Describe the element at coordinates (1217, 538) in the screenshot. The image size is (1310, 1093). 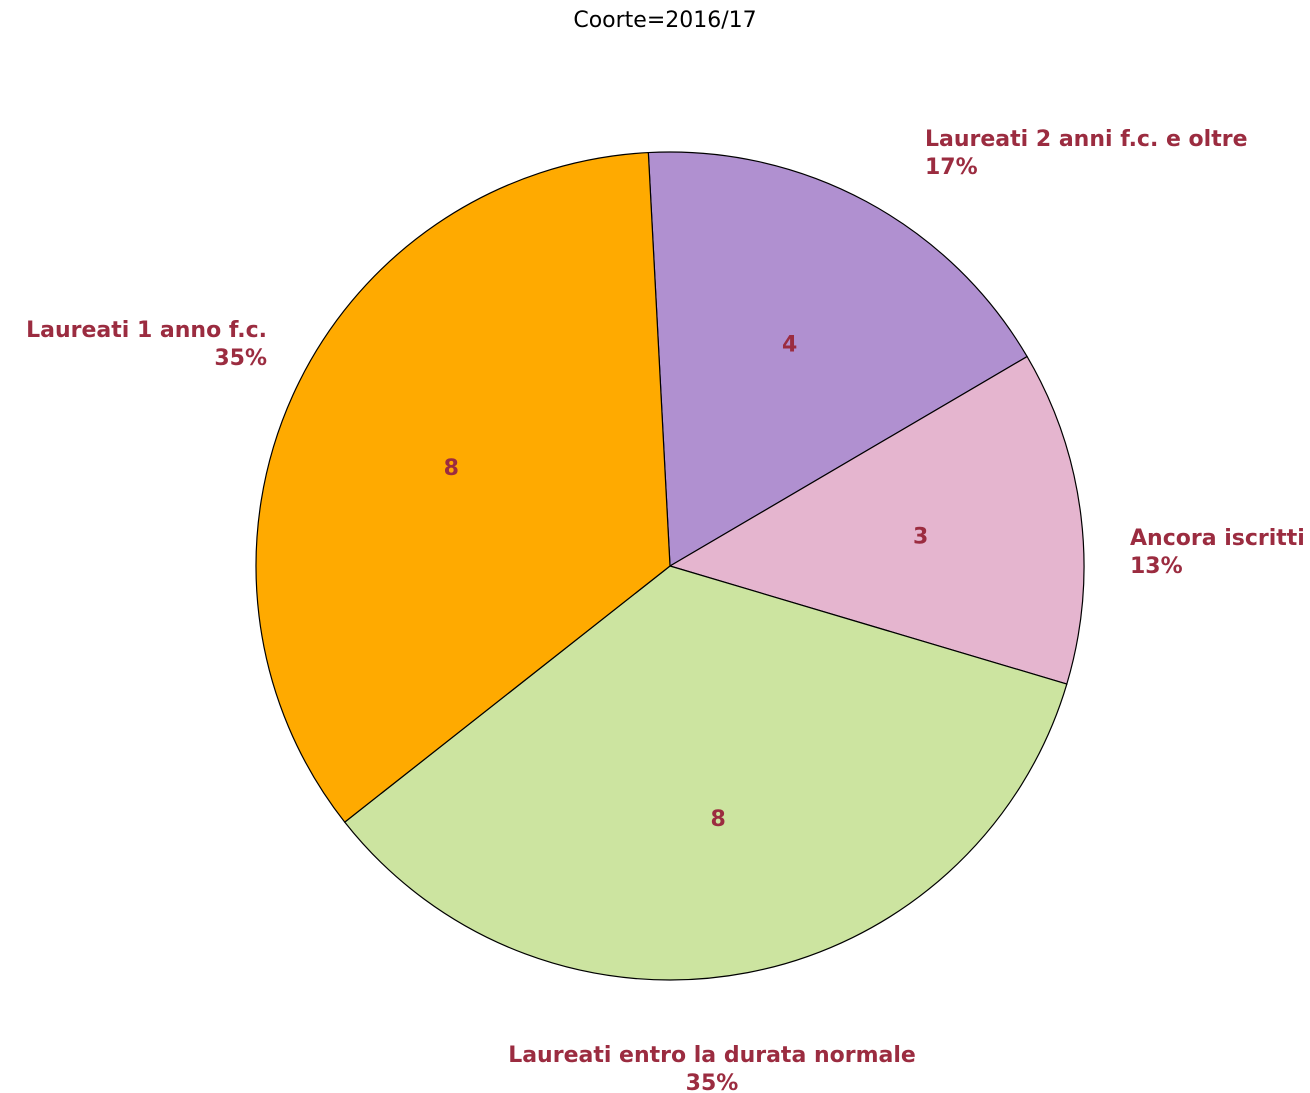
I see `slice-category-label-1: Ancora iscritti` at that location.